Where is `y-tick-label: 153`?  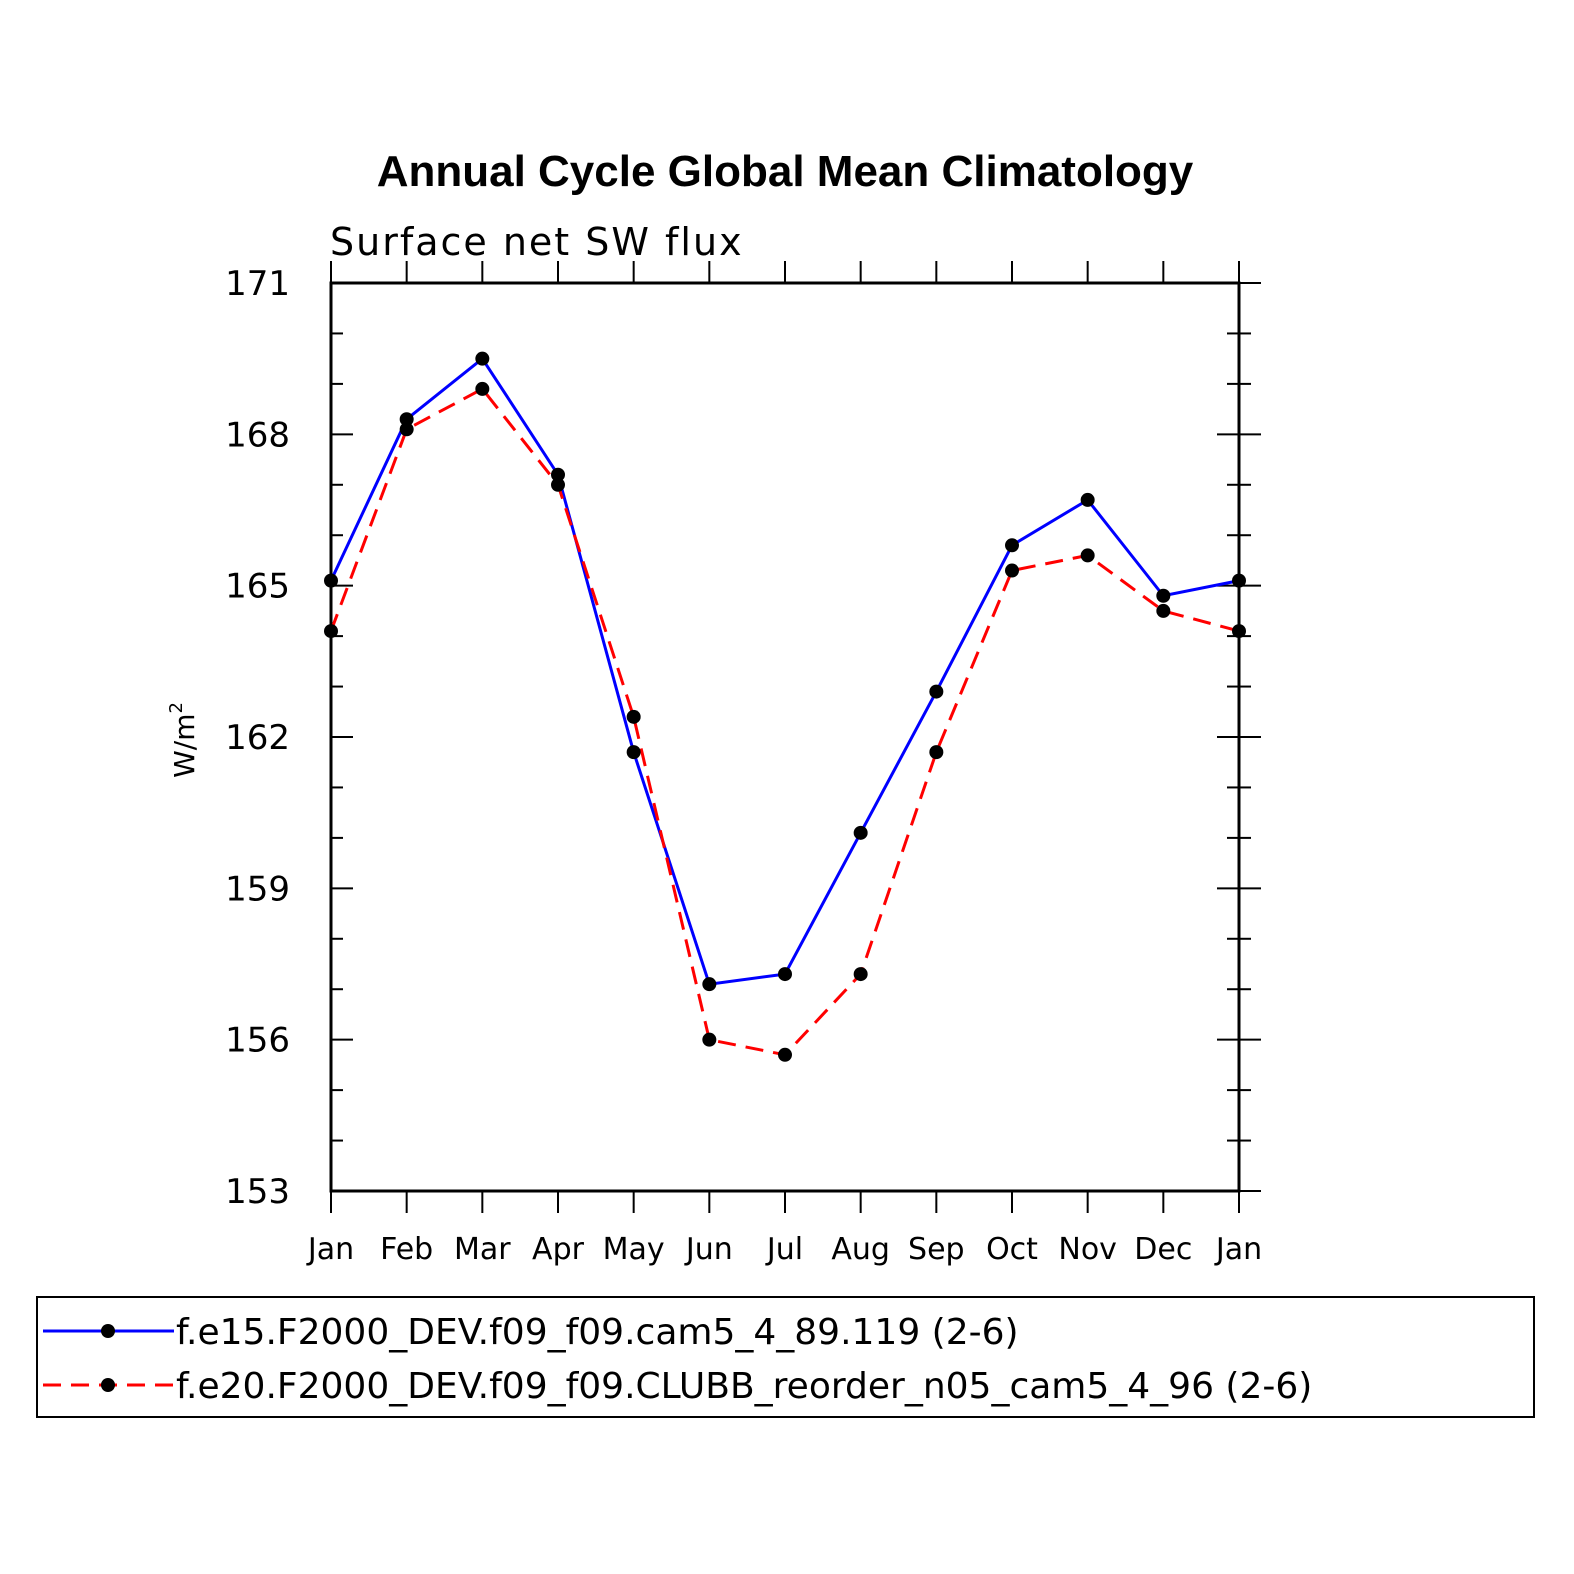
y-tick-label: 153 is located at coordinates (257, 1192).